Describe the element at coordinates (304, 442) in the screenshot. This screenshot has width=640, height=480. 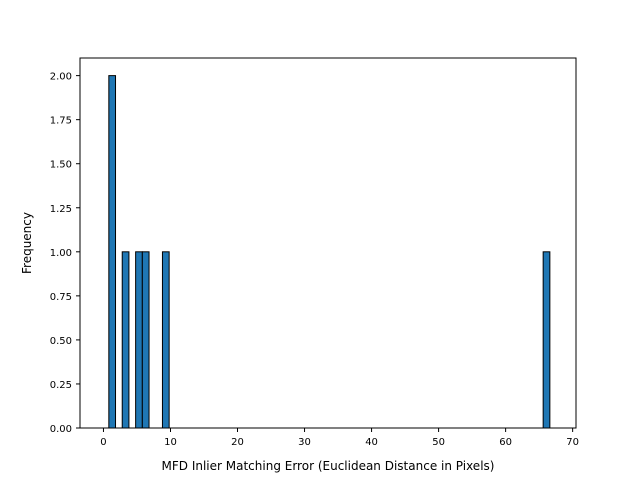
I see `x-tick-label: 30` at that location.